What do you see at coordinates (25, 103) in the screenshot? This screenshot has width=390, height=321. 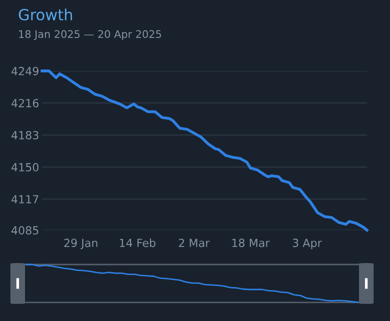 I see `y-tick-label: 4216` at bounding box center [25, 103].